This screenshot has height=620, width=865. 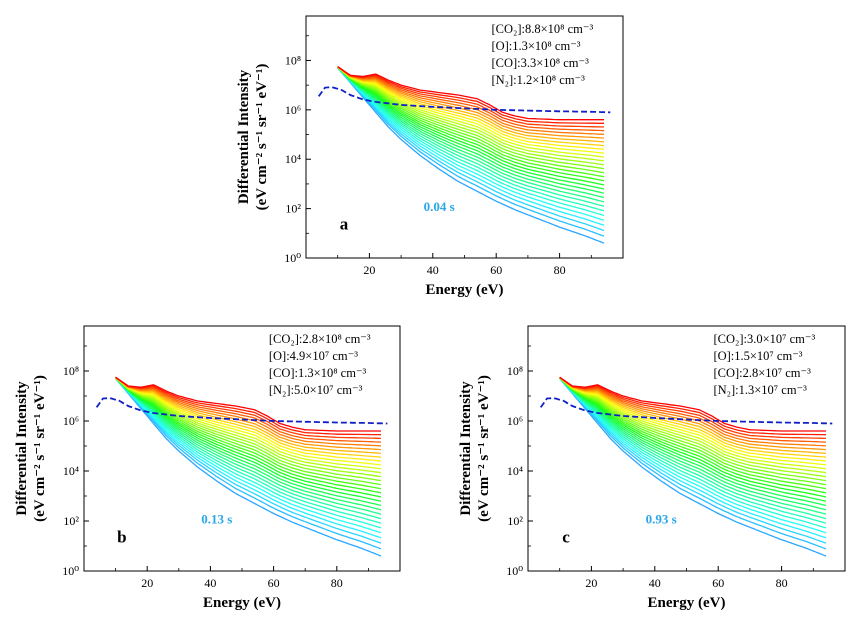 I want to click on time-label: 0.13 s, so click(x=216, y=519).